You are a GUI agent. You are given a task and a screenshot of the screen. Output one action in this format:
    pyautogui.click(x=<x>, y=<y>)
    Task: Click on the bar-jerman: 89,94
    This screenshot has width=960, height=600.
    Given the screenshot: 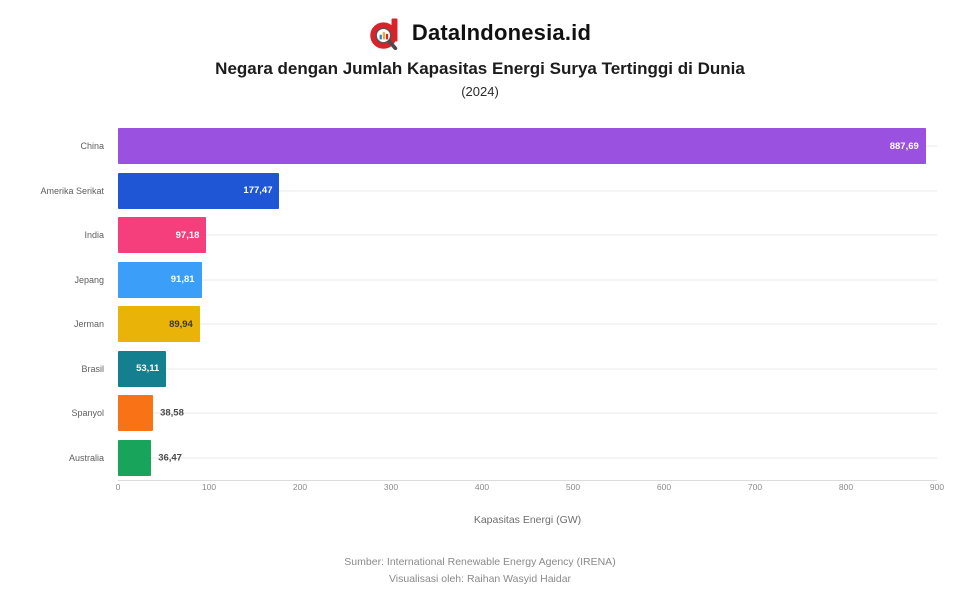 What is the action you would take?
    pyautogui.click(x=159, y=324)
    